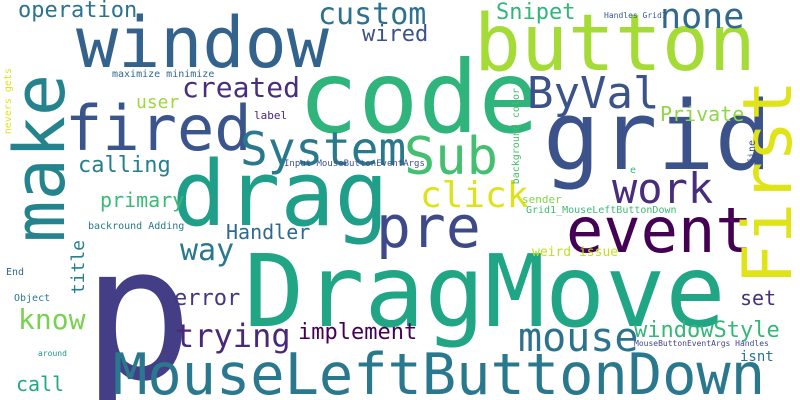  What do you see at coordinates (578, 338) in the screenshot?
I see `cloud-word: mouse` at bounding box center [578, 338].